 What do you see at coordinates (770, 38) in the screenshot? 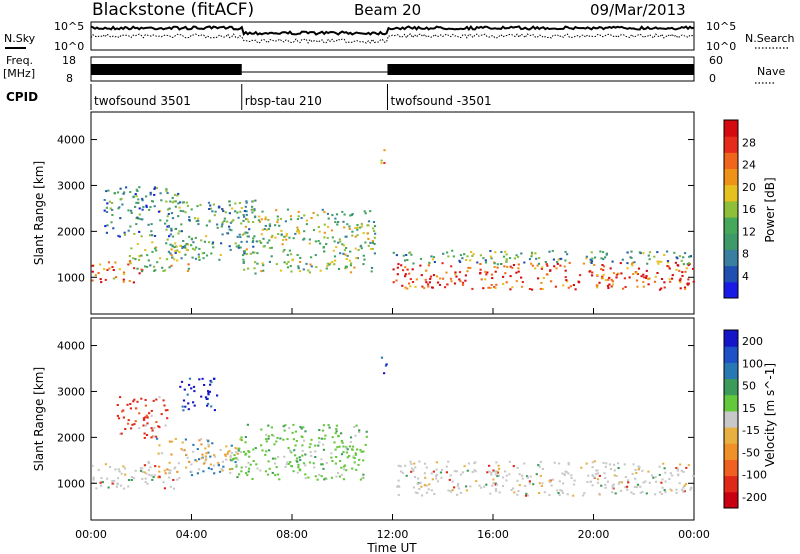
I see `nsearch-label: N.Search` at bounding box center [770, 38].